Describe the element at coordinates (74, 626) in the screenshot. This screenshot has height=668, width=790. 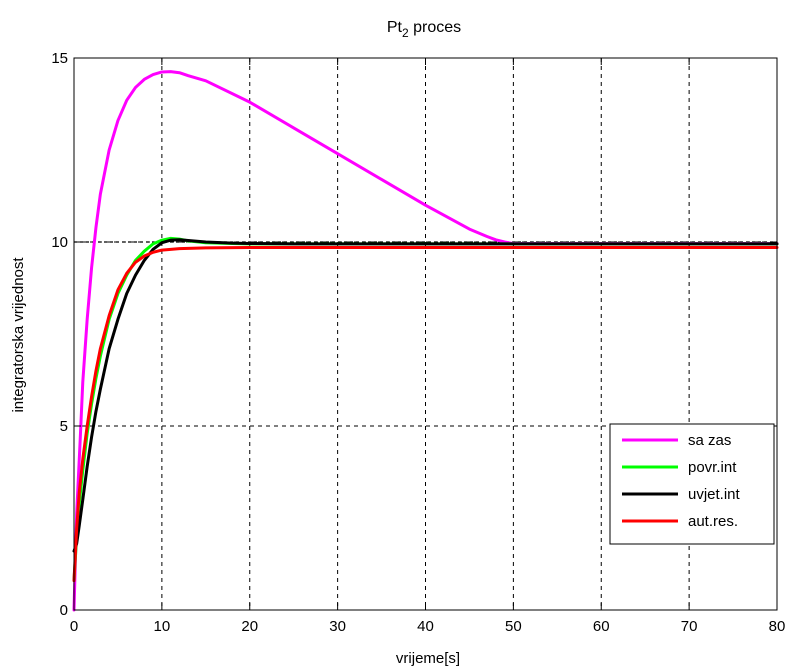
I see `x-tick-label: 0` at that location.